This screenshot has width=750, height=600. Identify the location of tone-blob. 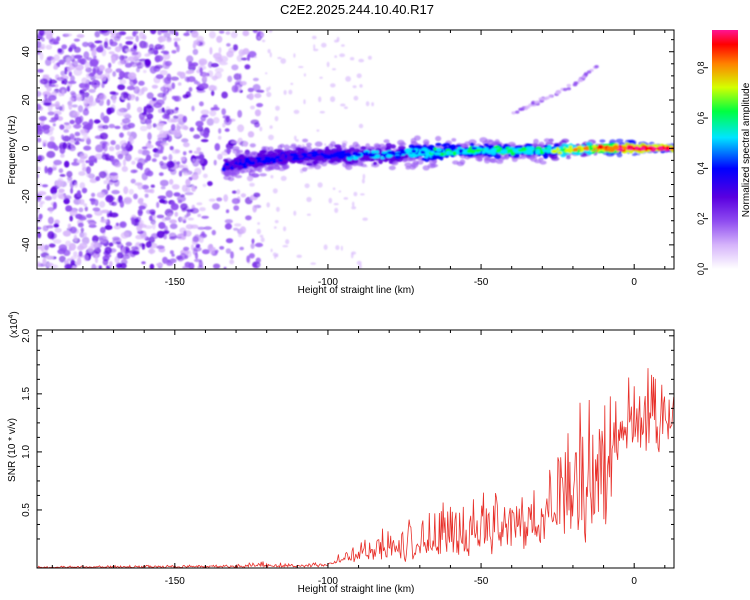
(550, 96).